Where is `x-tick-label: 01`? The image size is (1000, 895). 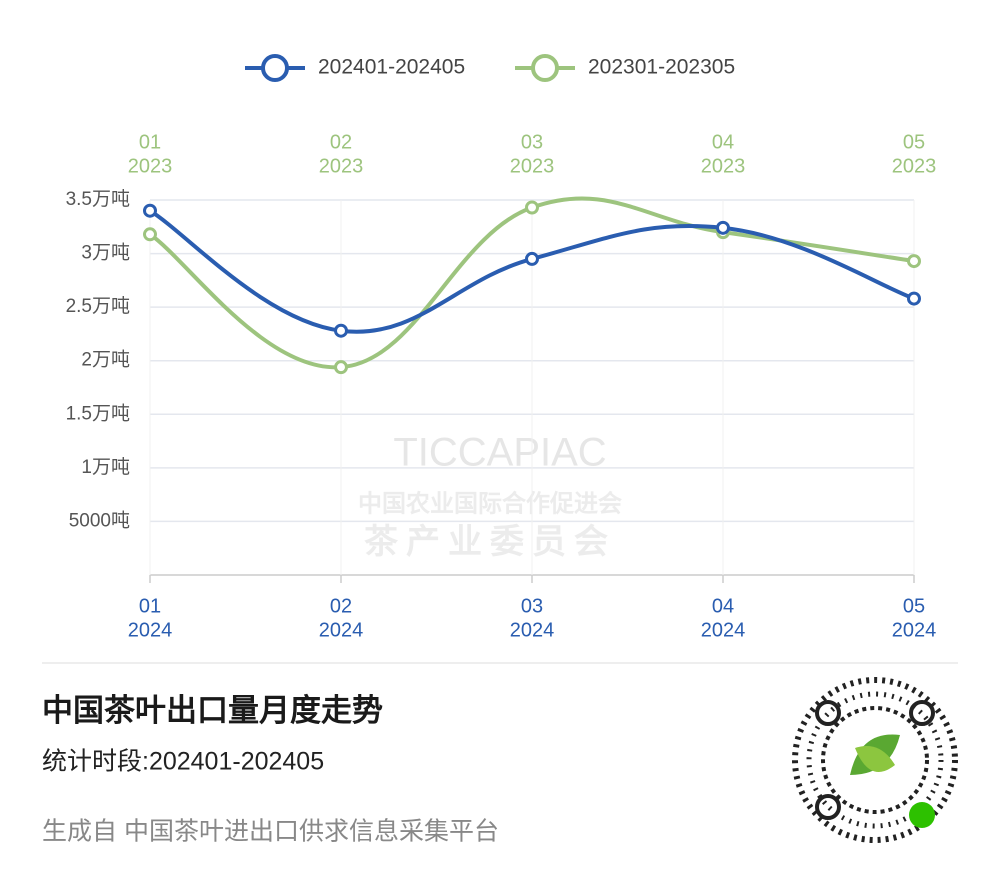 x-tick-label: 01 is located at coordinates (150, 606).